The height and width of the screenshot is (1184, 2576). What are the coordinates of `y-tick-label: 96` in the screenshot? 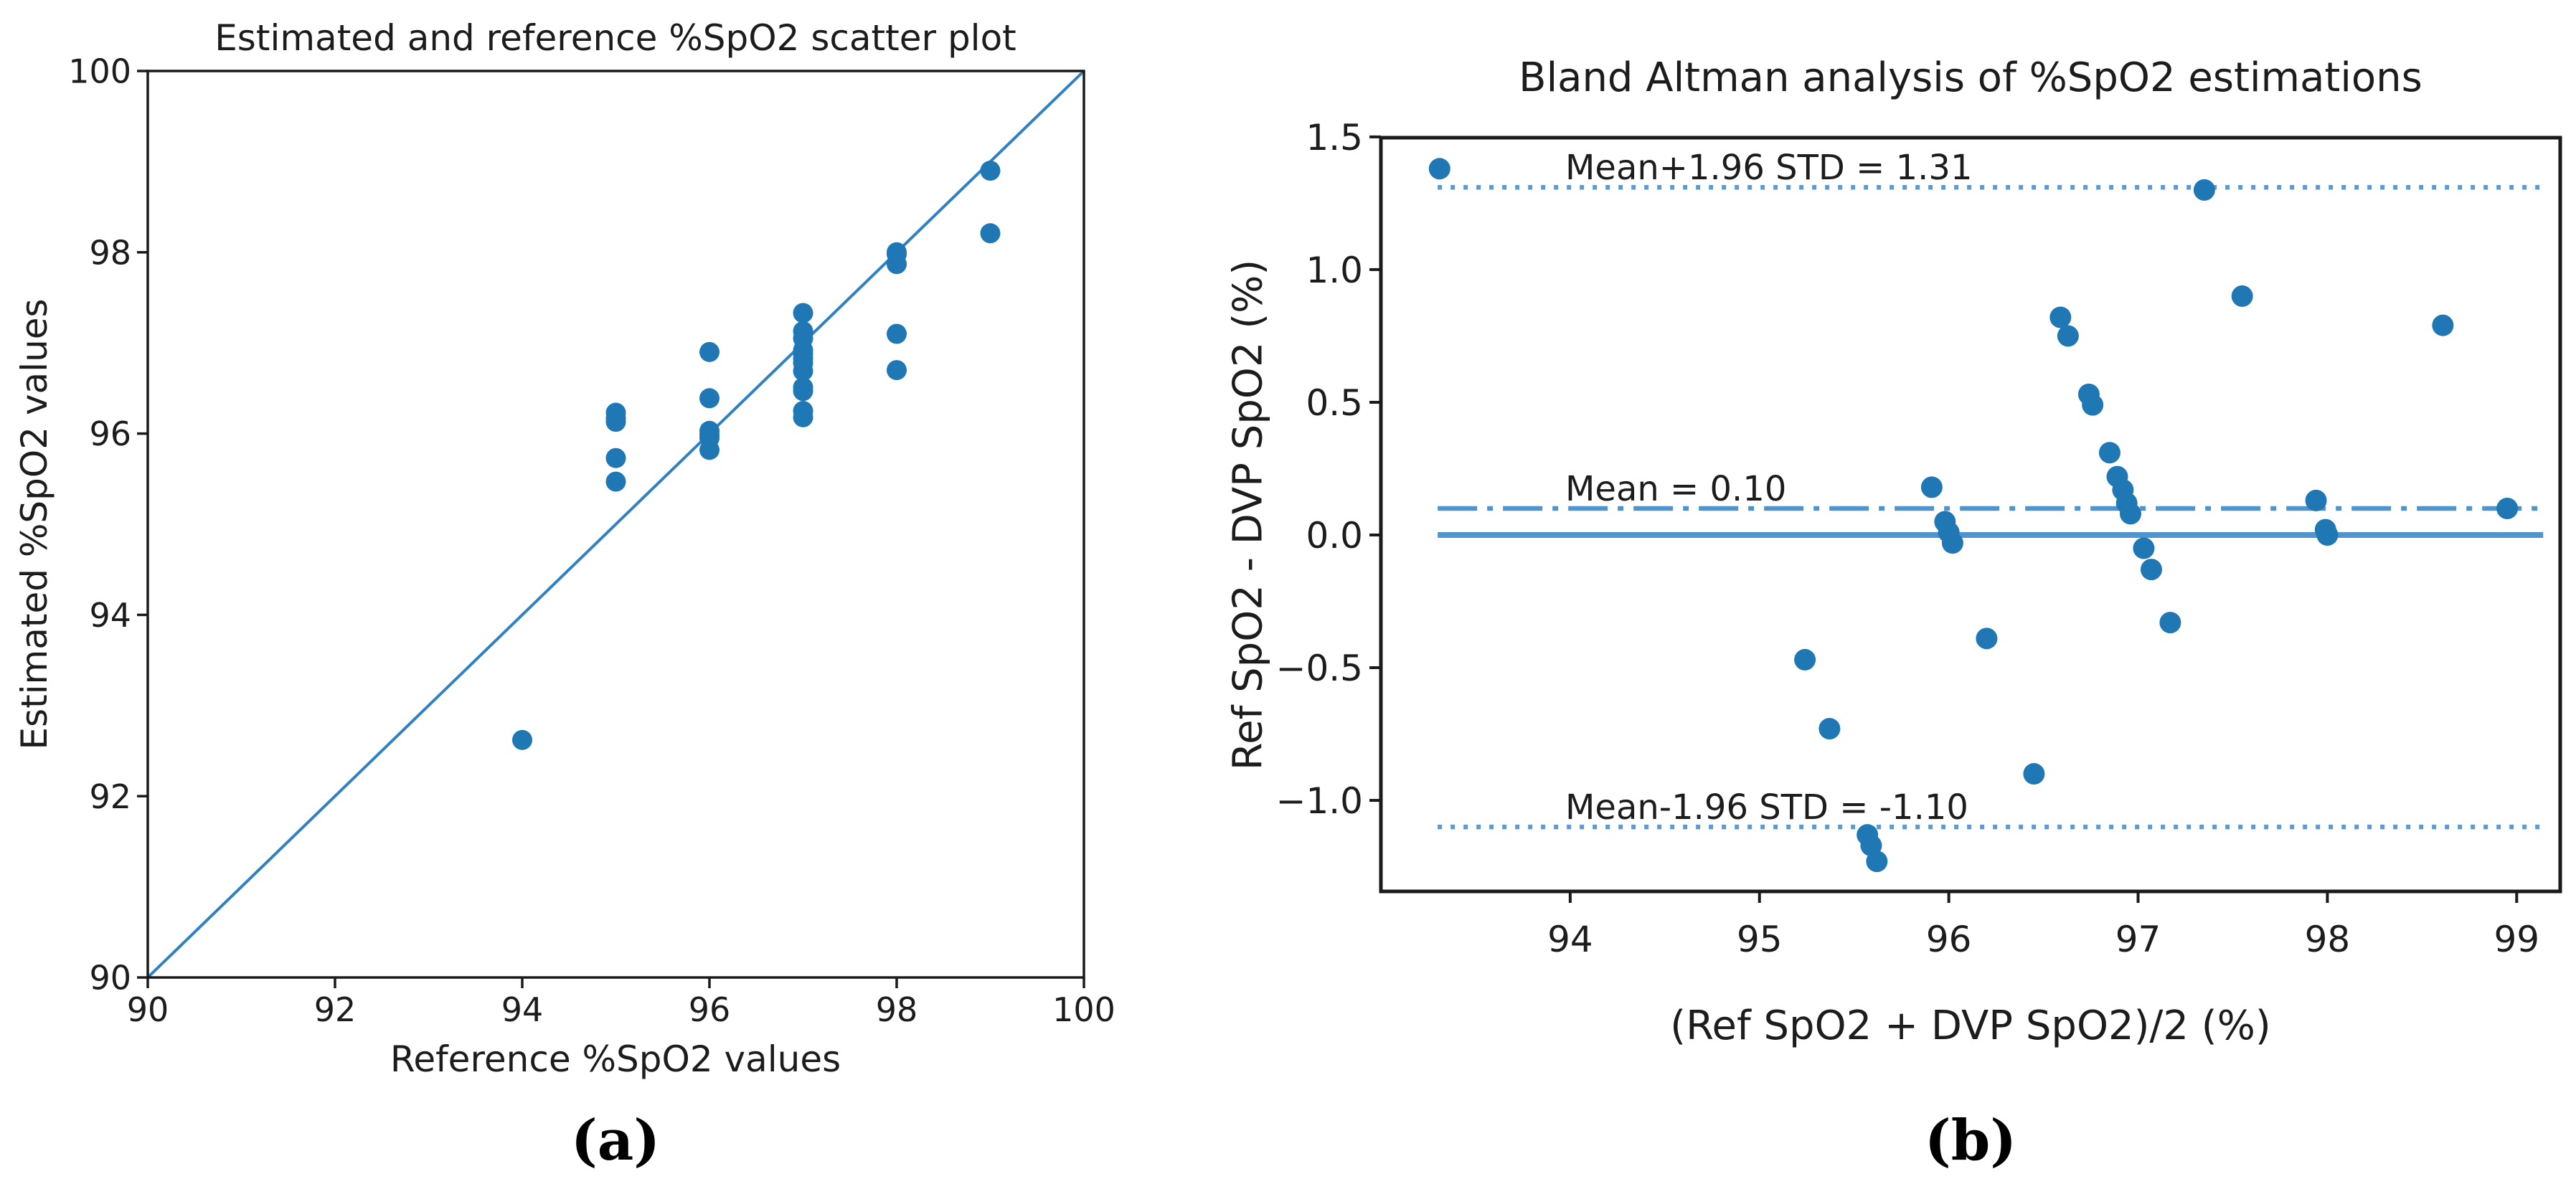 It's located at (110, 434).